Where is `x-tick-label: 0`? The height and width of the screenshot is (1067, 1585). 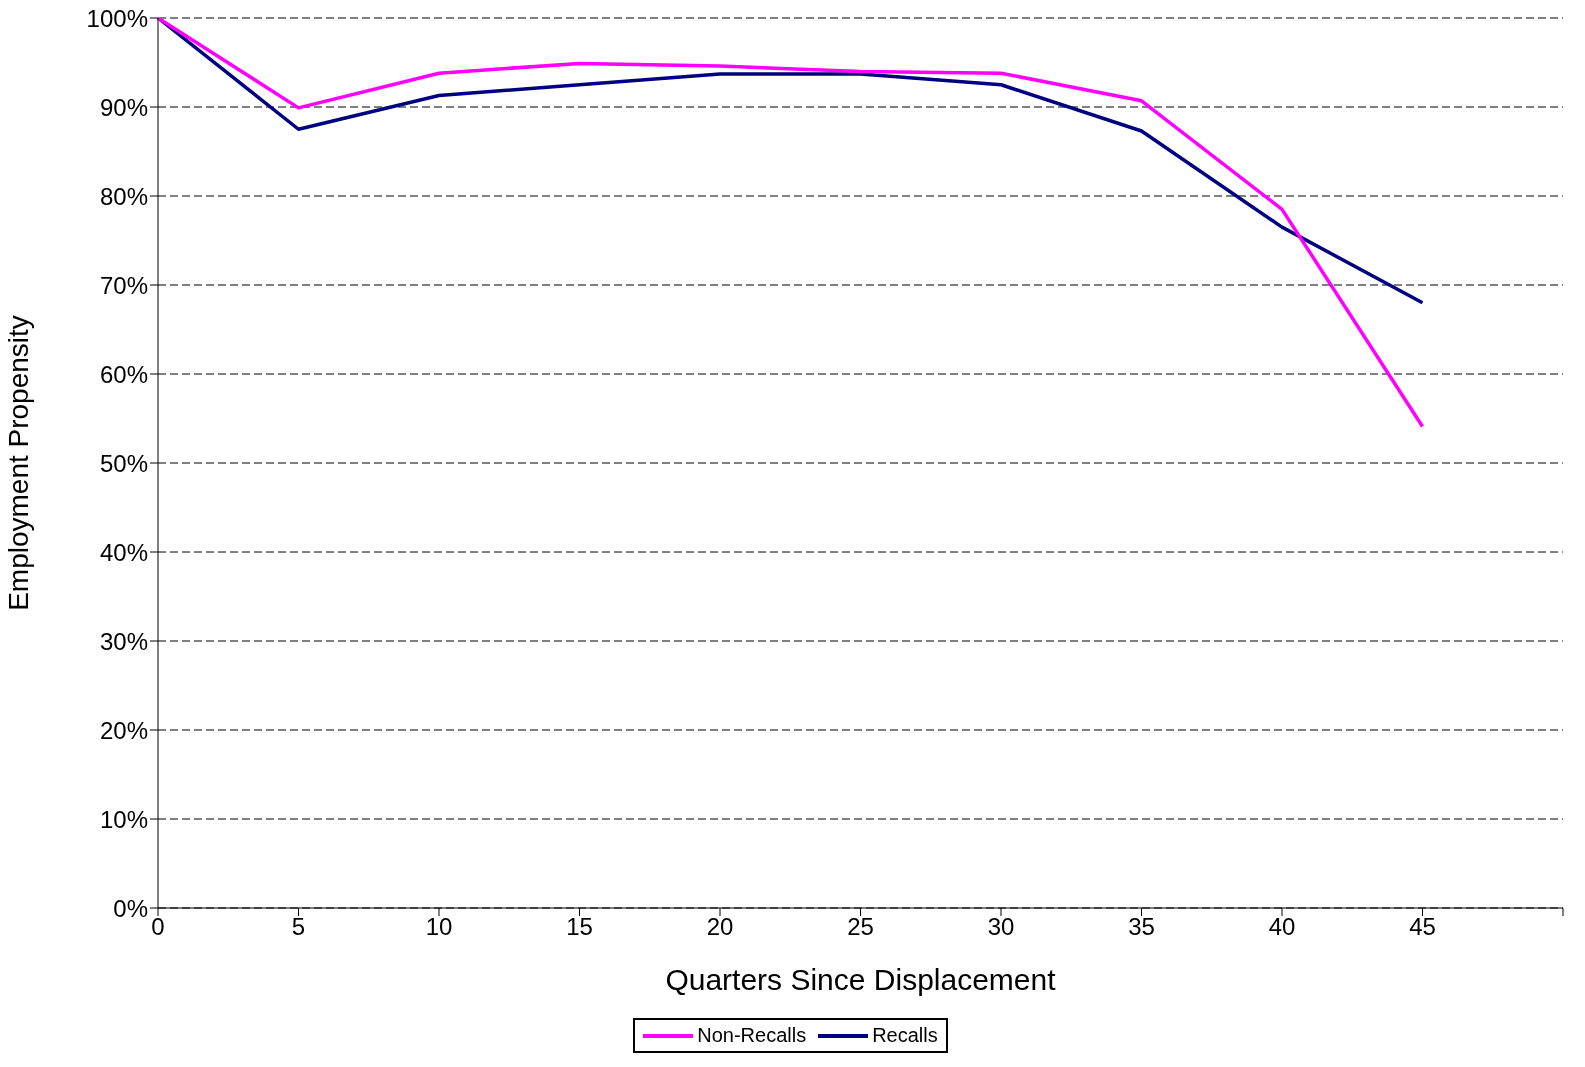 x-tick-label: 0 is located at coordinates (158, 927).